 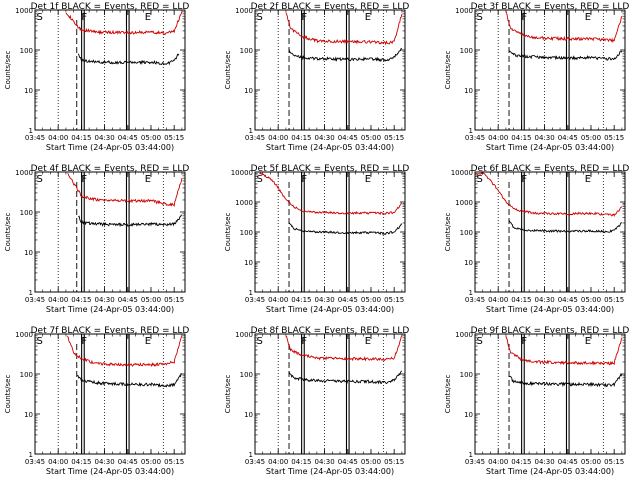 I want to click on chart-title: Det 2f BLACK = Events, RED = LLD, so click(x=330, y=7).